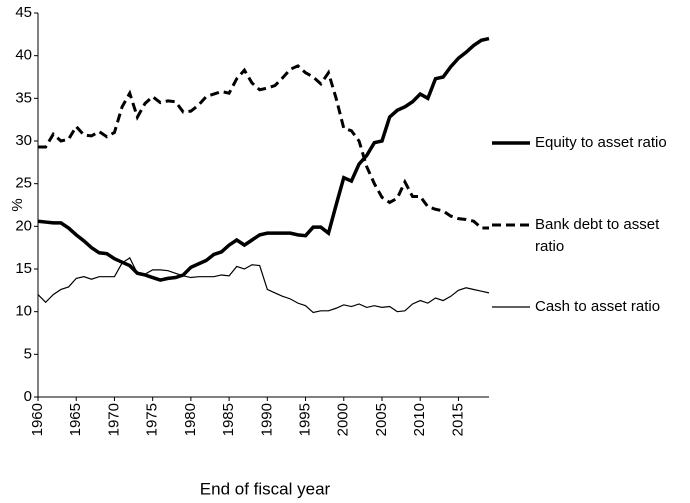 This screenshot has height=503, width=690. Describe the element at coordinates (266, 419) in the screenshot. I see `x-tick-label: 1990` at that location.